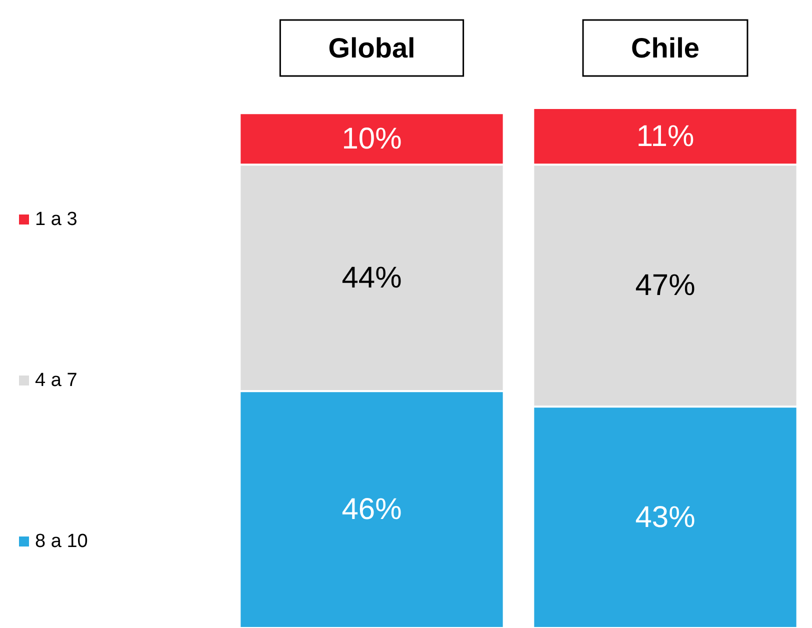  Describe the element at coordinates (665, 48) in the screenshot. I see `x-tick-label: Chile` at that location.